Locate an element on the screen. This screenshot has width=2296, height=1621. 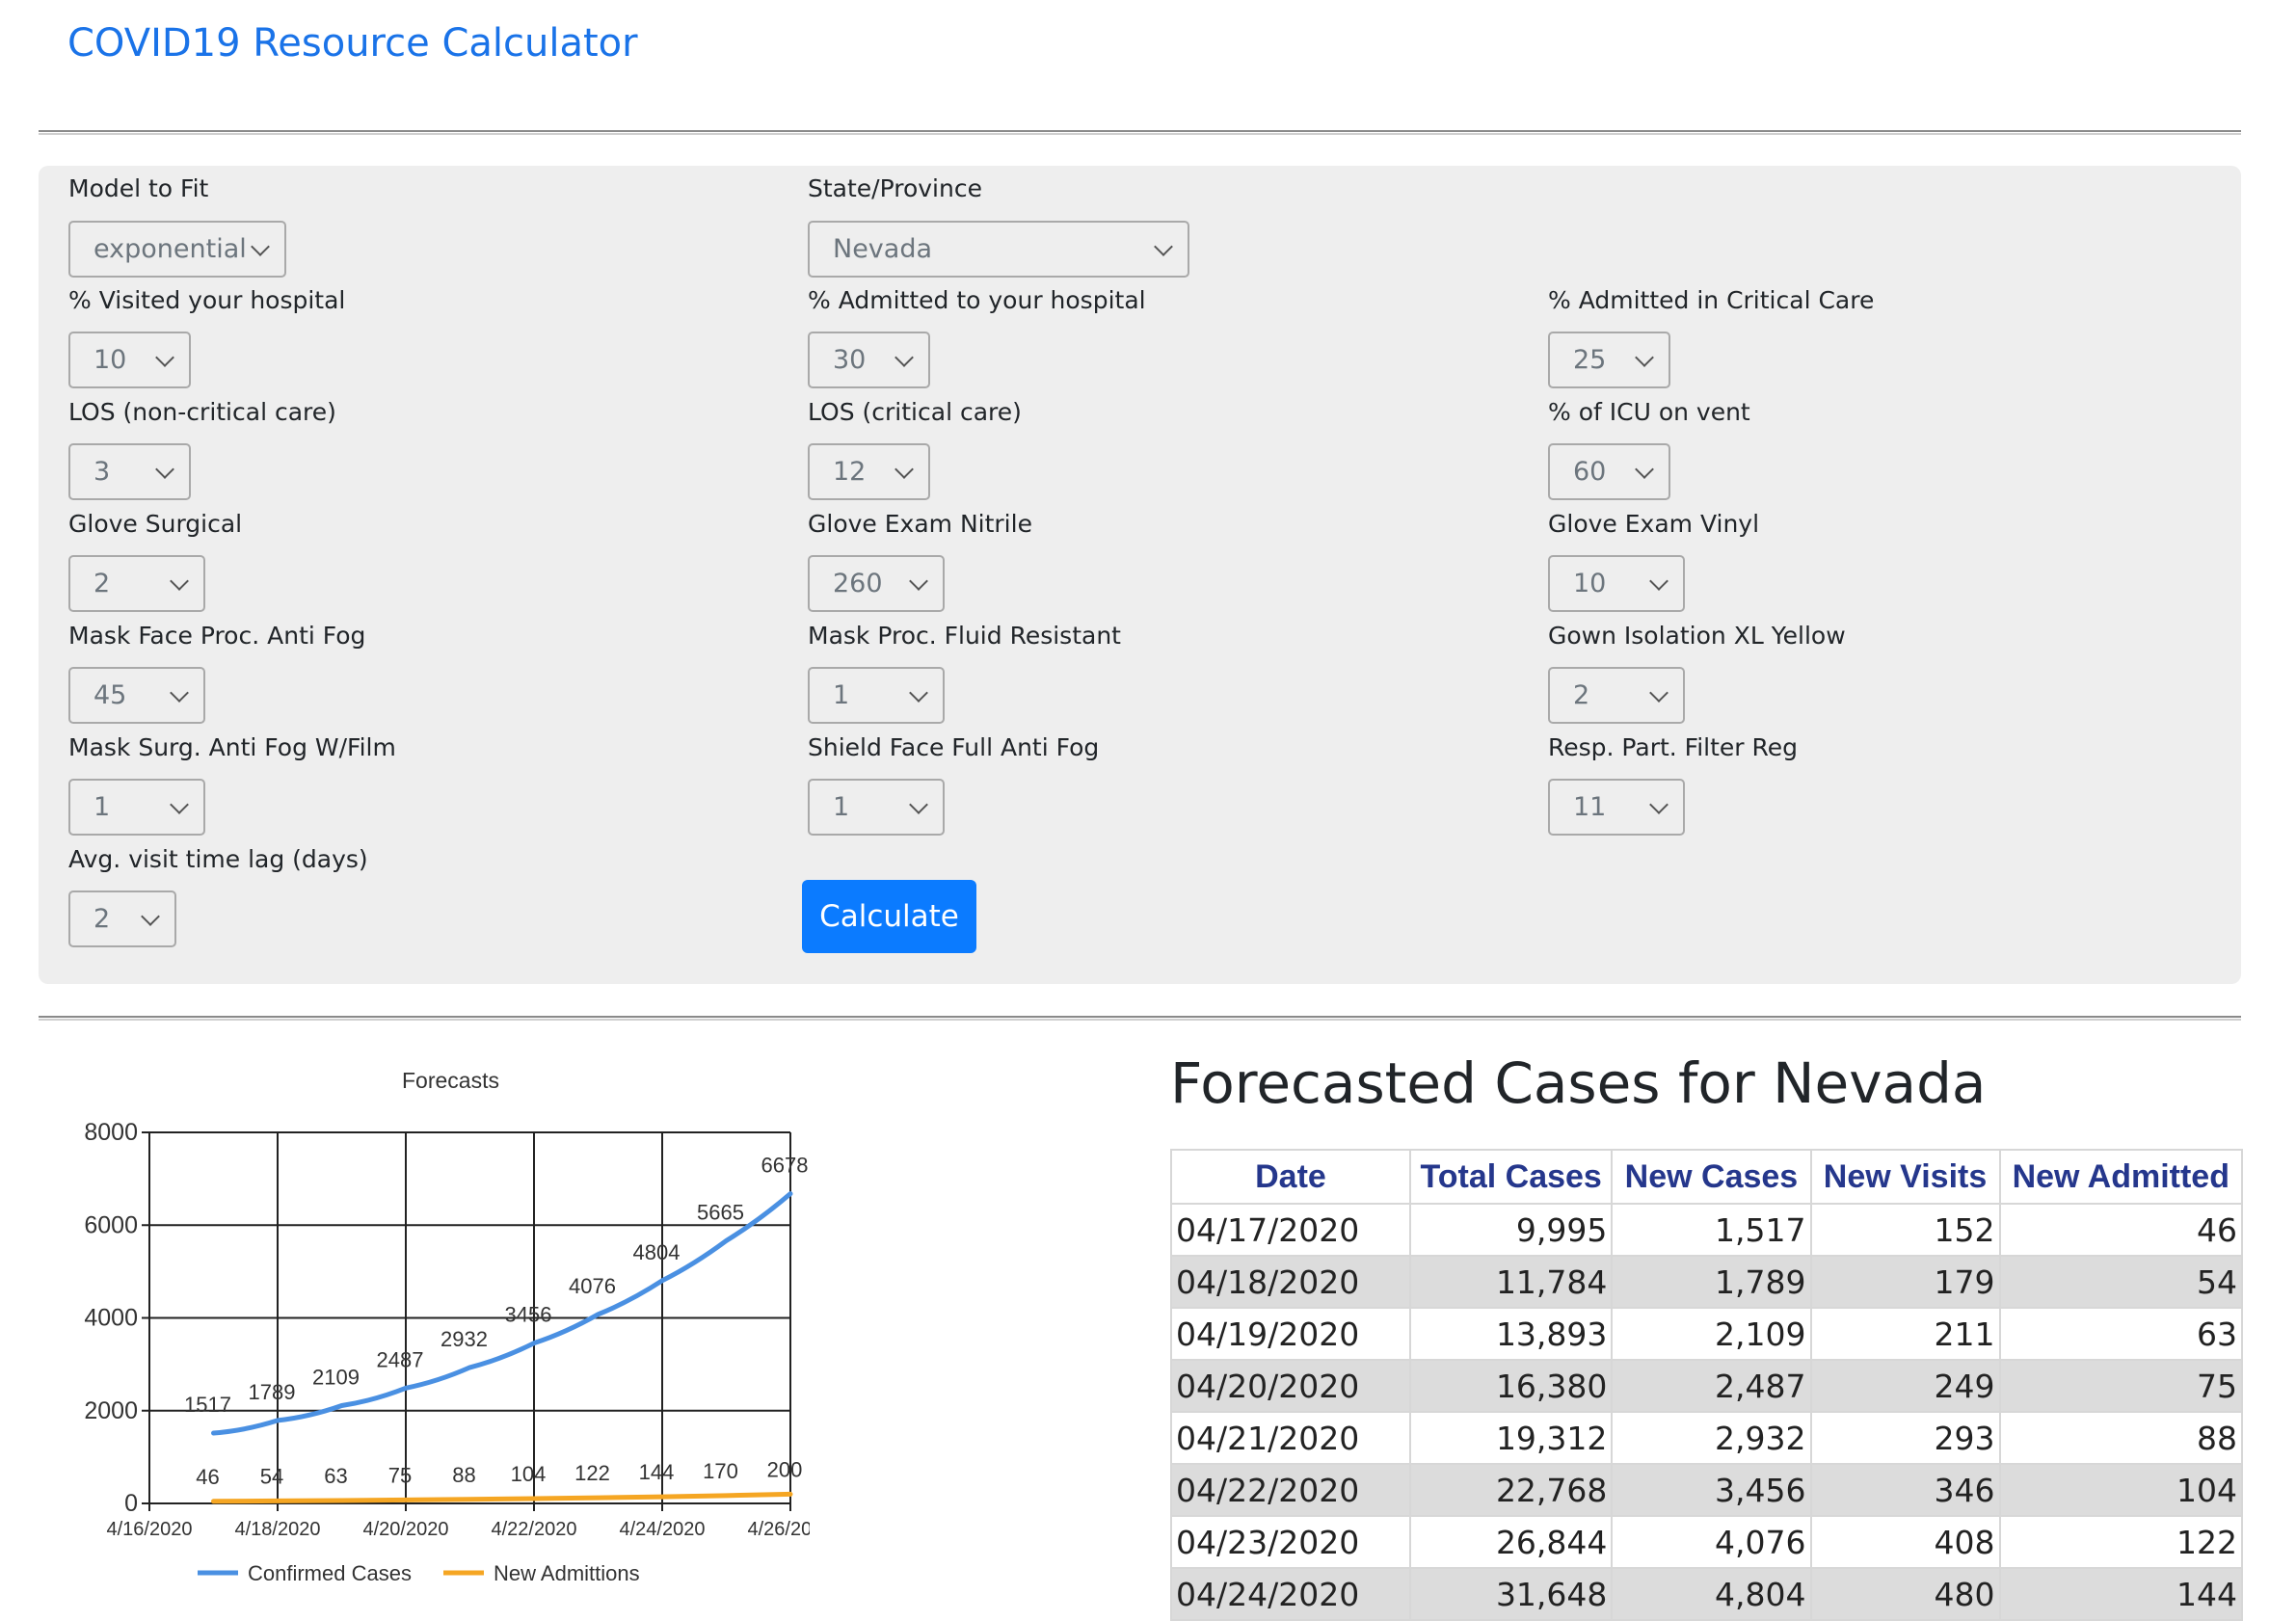
new-cases-cell: 2,109 is located at coordinates (1711, 1334).